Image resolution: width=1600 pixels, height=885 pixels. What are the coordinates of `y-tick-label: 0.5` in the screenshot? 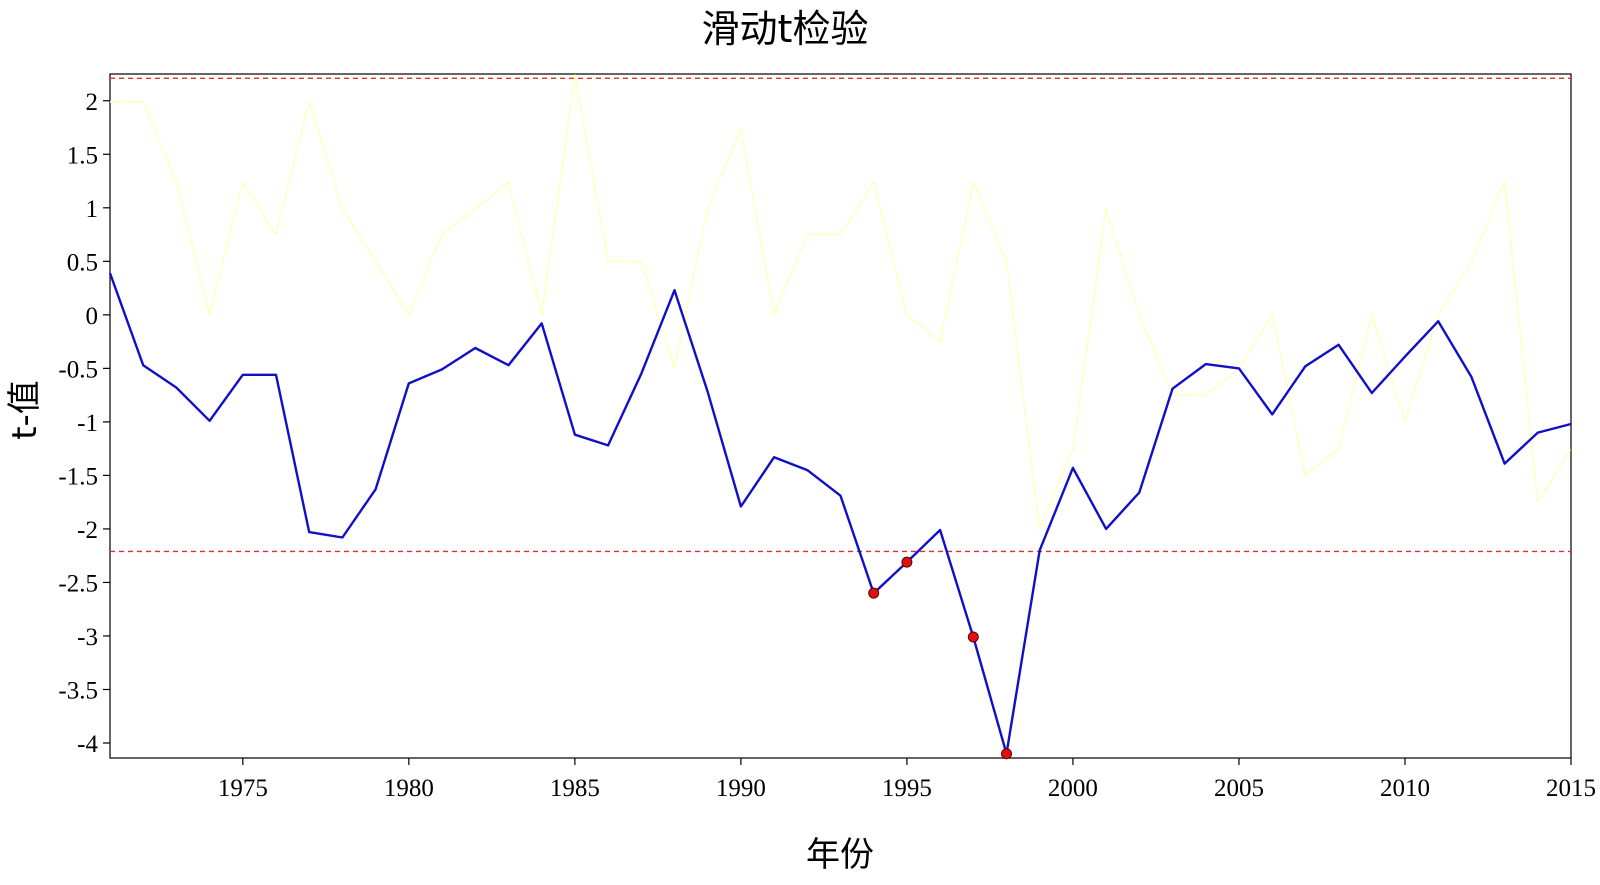 It's located at (82, 262).